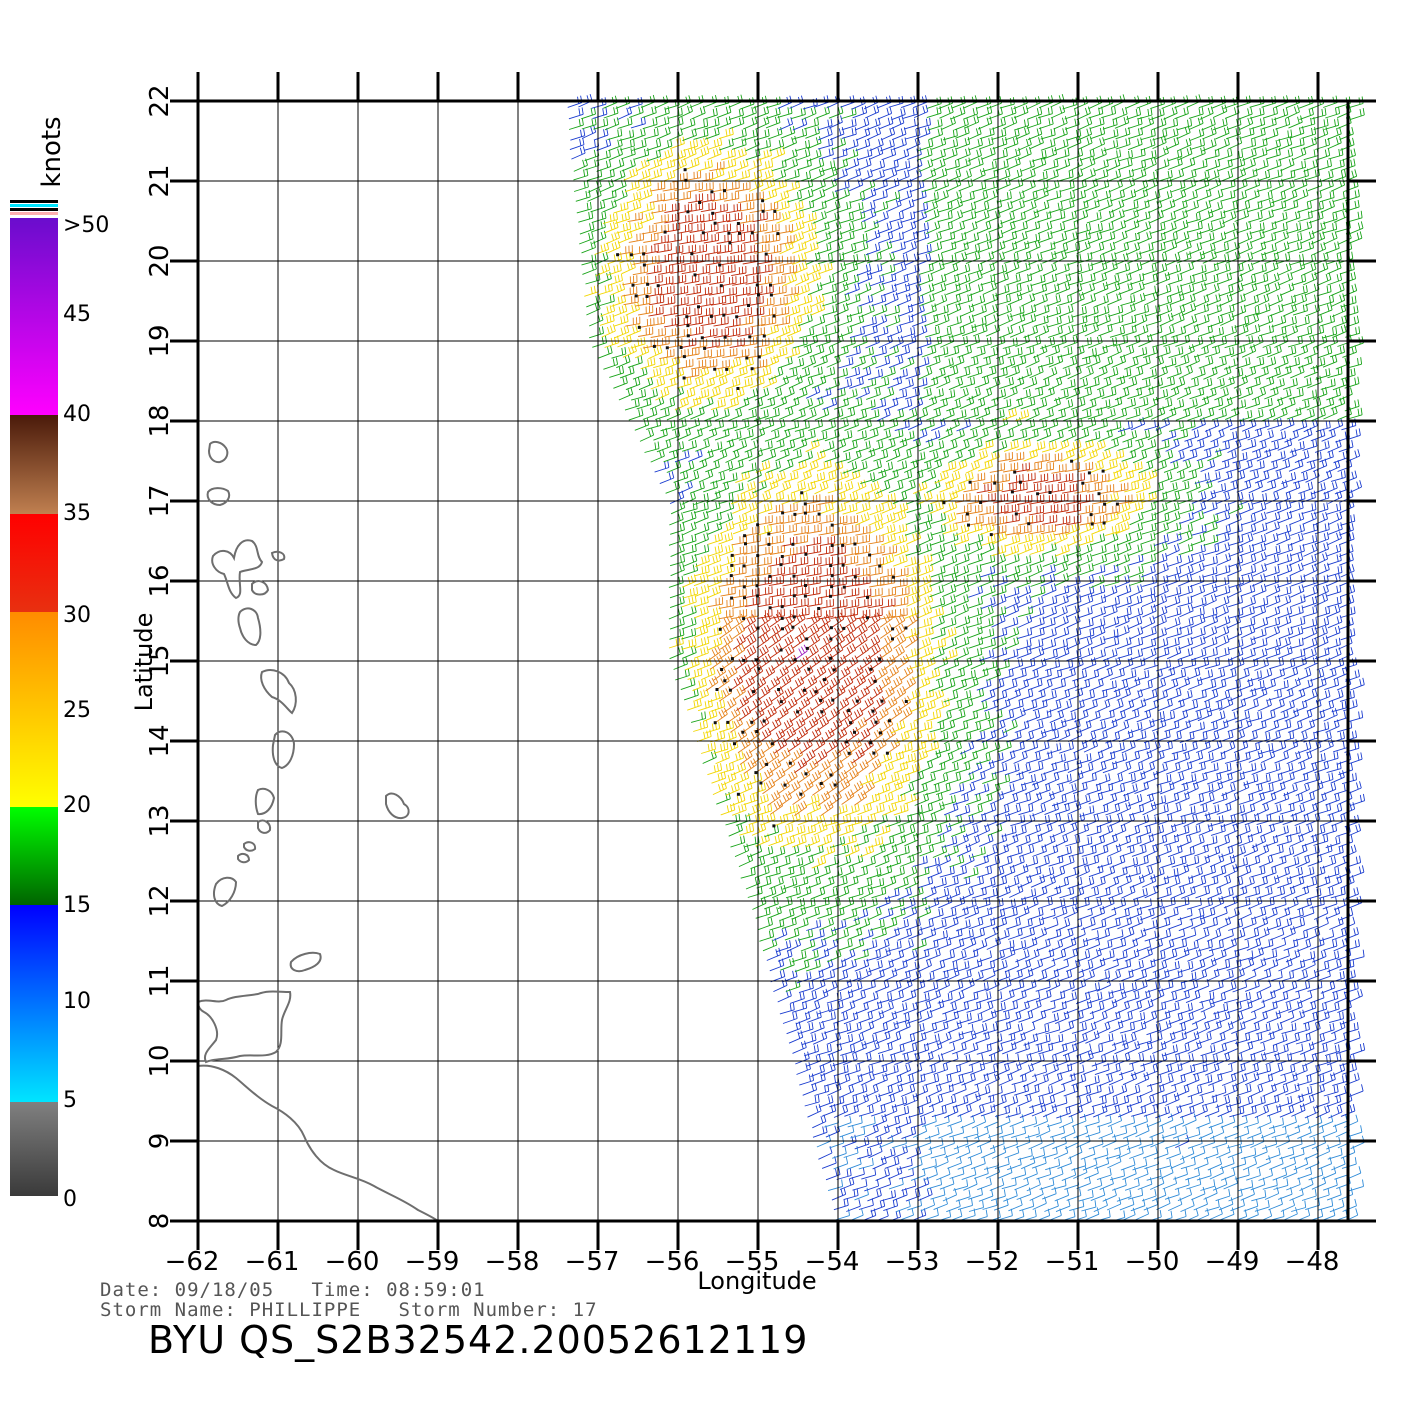 The image size is (1420, 1404). Describe the element at coordinates (160, 660) in the screenshot. I see `y-tick-label: 15` at that location.